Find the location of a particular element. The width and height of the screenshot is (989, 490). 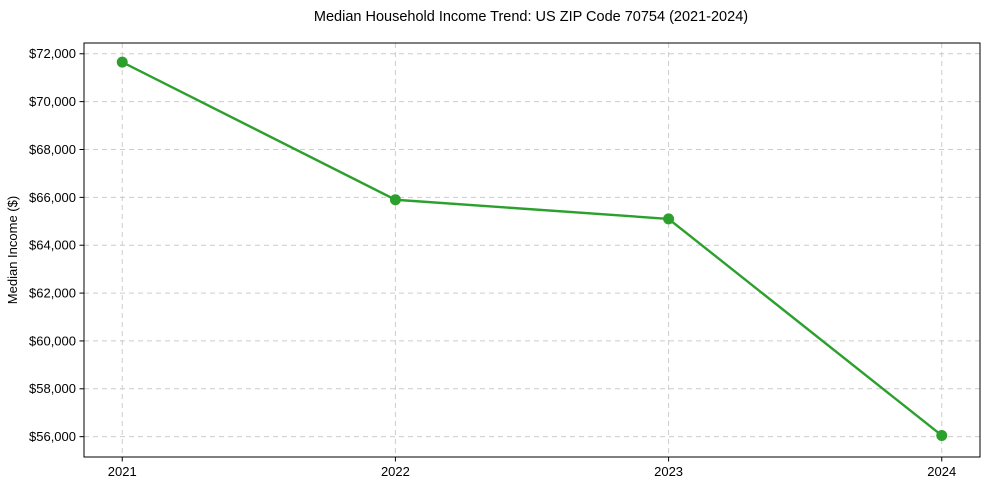

data-point-2023 is located at coordinates (669, 219).